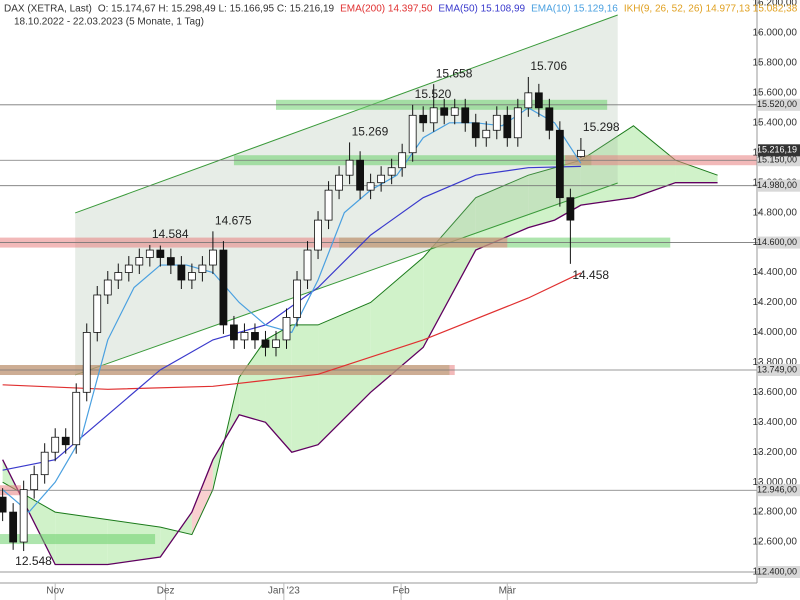 This screenshot has width=800, height=600. Describe the element at coordinates (775, 63) in the screenshot. I see `y-tick-label: 15.800,00` at that location.